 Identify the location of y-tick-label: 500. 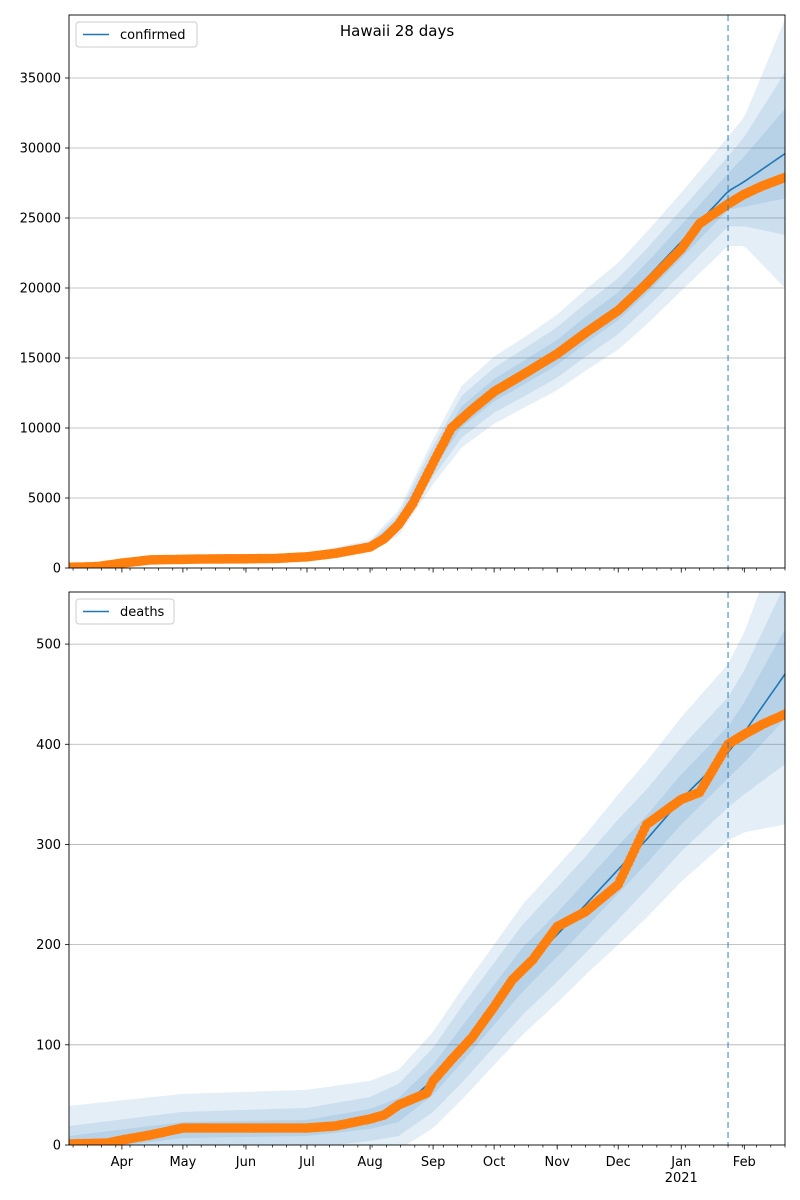
(48, 645).